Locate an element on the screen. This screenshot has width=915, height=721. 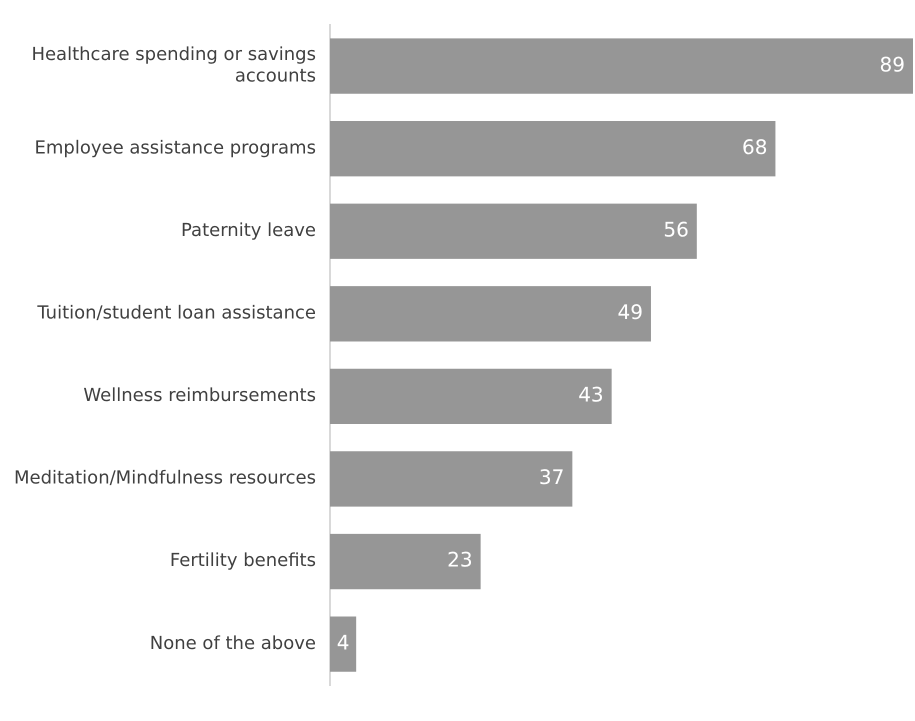
y-tick-label: Tuition/student loan assistance is located at coordinates (176, 313).